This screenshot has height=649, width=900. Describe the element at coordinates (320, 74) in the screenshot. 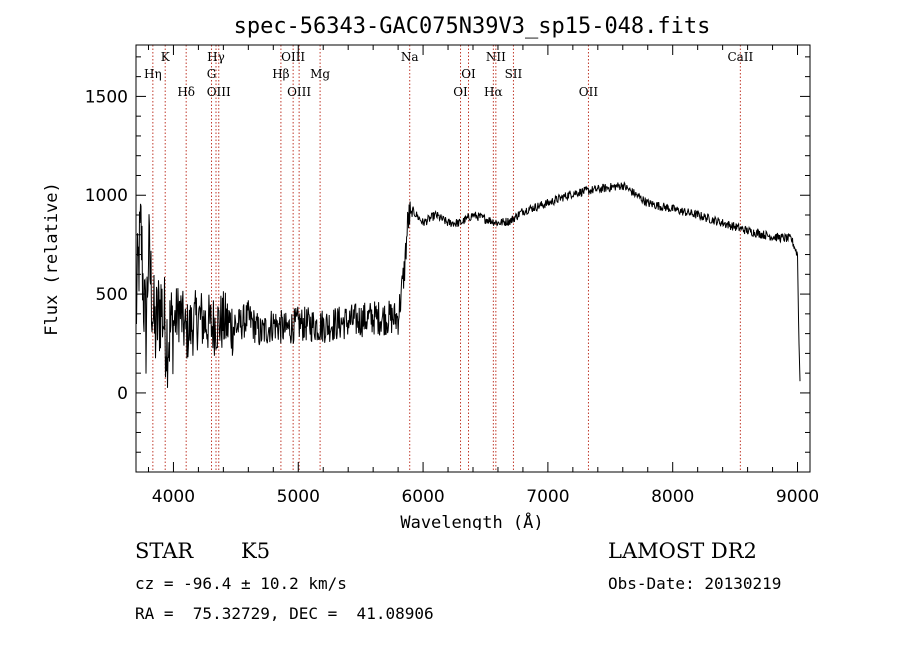

I see `spectral-line-label: Mg` at that location.